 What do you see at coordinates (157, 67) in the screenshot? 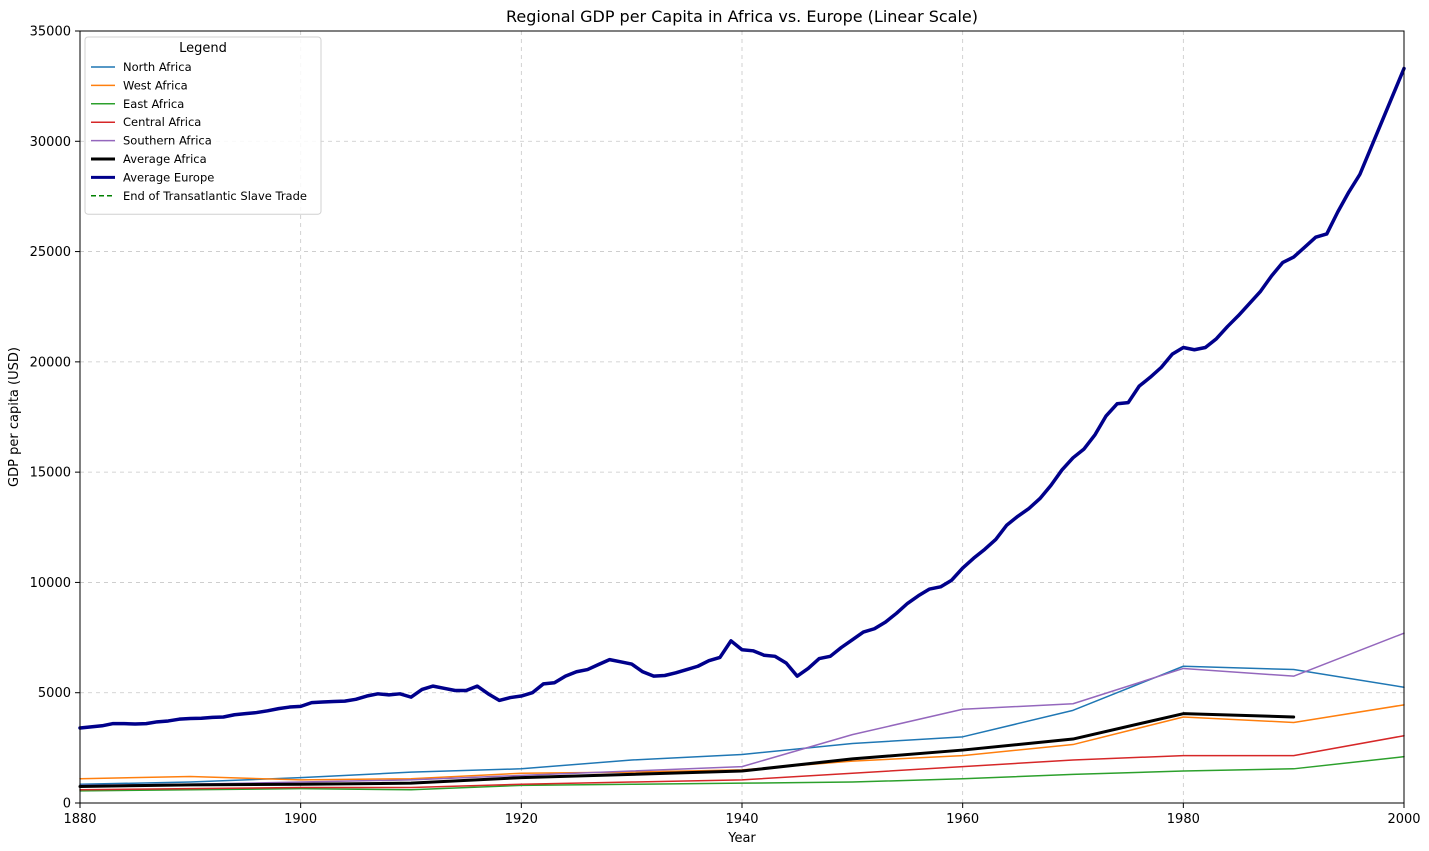
I see `legend-label: North Africa` at bounding box center [157, 67].